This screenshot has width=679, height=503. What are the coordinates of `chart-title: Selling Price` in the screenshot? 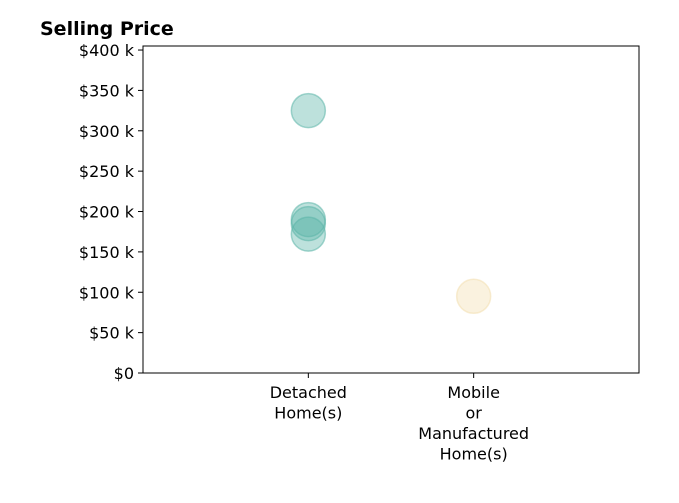 It's located at (107, 29).